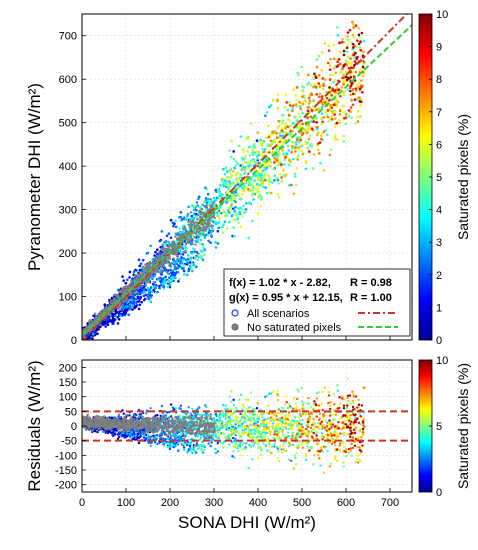 The image size is (478, 550). Describe the element at coordinates (68, 298) in the screenshot. I see `main-y-tick-label: 100` at that location.